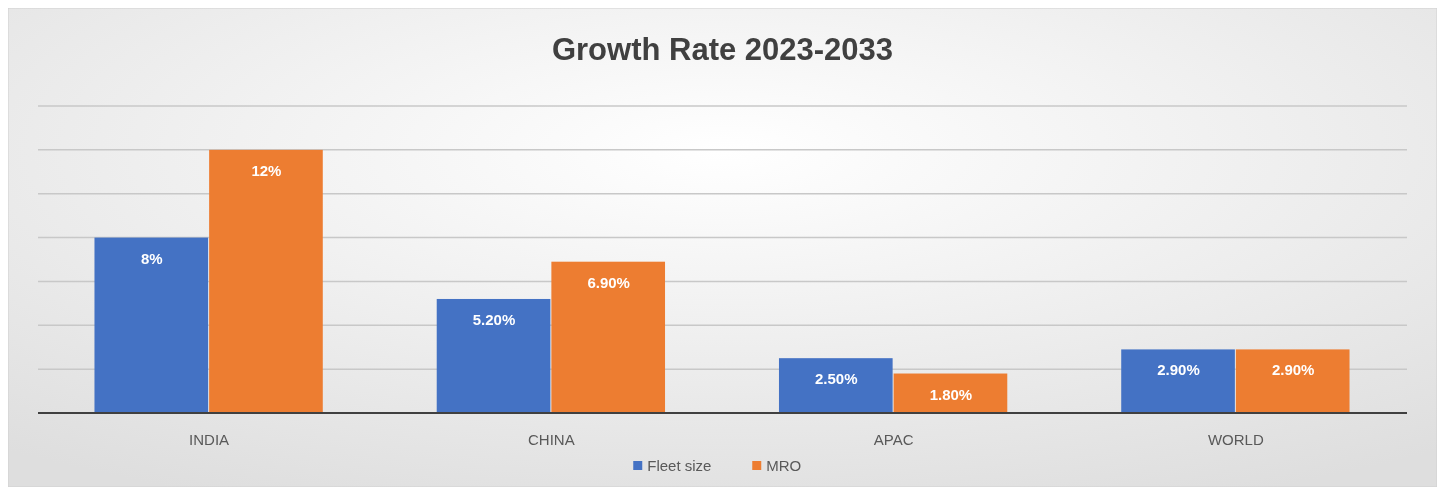 The image size is (1445, 495). What do you see at coordinates (836, 379) in the screenshot?
I see `data-label: 2.50%` at bounding box center [836, 379].